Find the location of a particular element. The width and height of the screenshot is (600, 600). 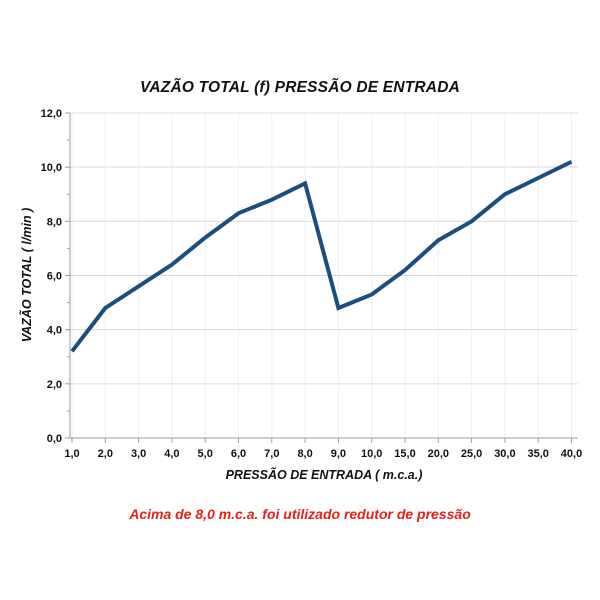

y-tick-label: 2,0 is located at coordinates (54, 385).